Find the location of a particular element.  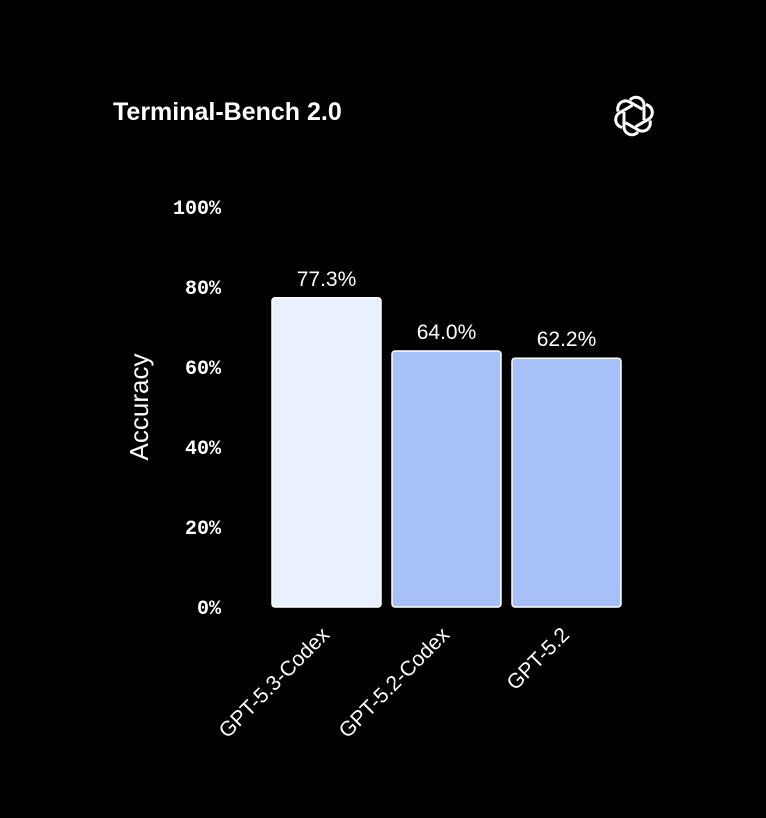

y-tick-label: 40% is located at coordinates (203, 449).